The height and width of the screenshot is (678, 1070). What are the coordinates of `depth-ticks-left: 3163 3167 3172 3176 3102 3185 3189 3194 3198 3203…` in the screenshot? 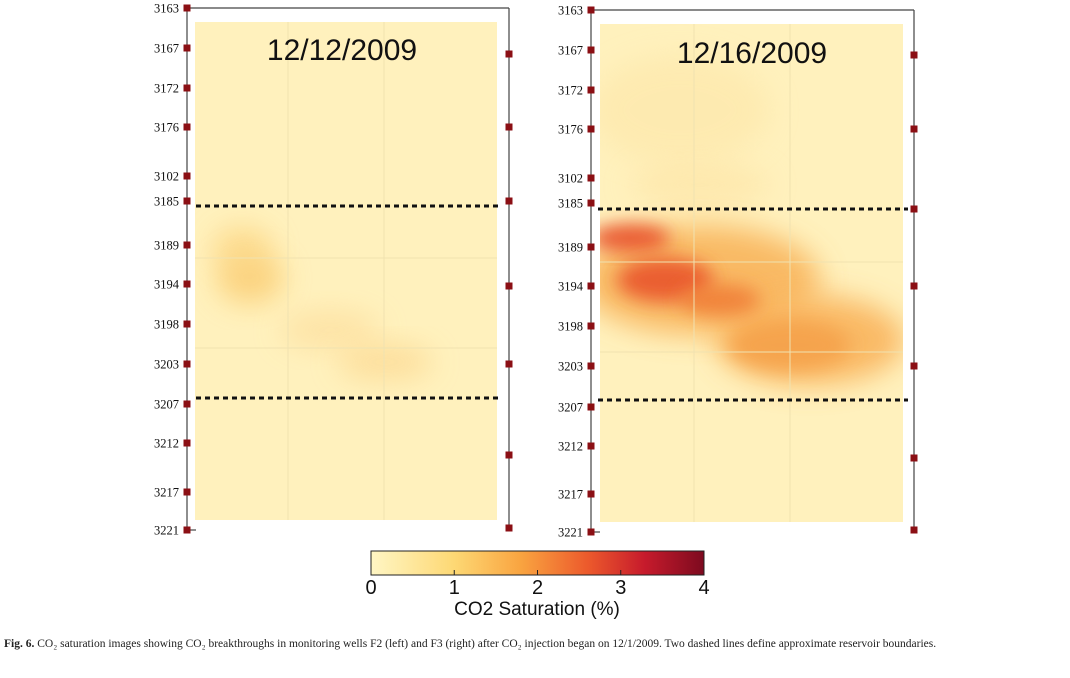 It's located at (172, 270).